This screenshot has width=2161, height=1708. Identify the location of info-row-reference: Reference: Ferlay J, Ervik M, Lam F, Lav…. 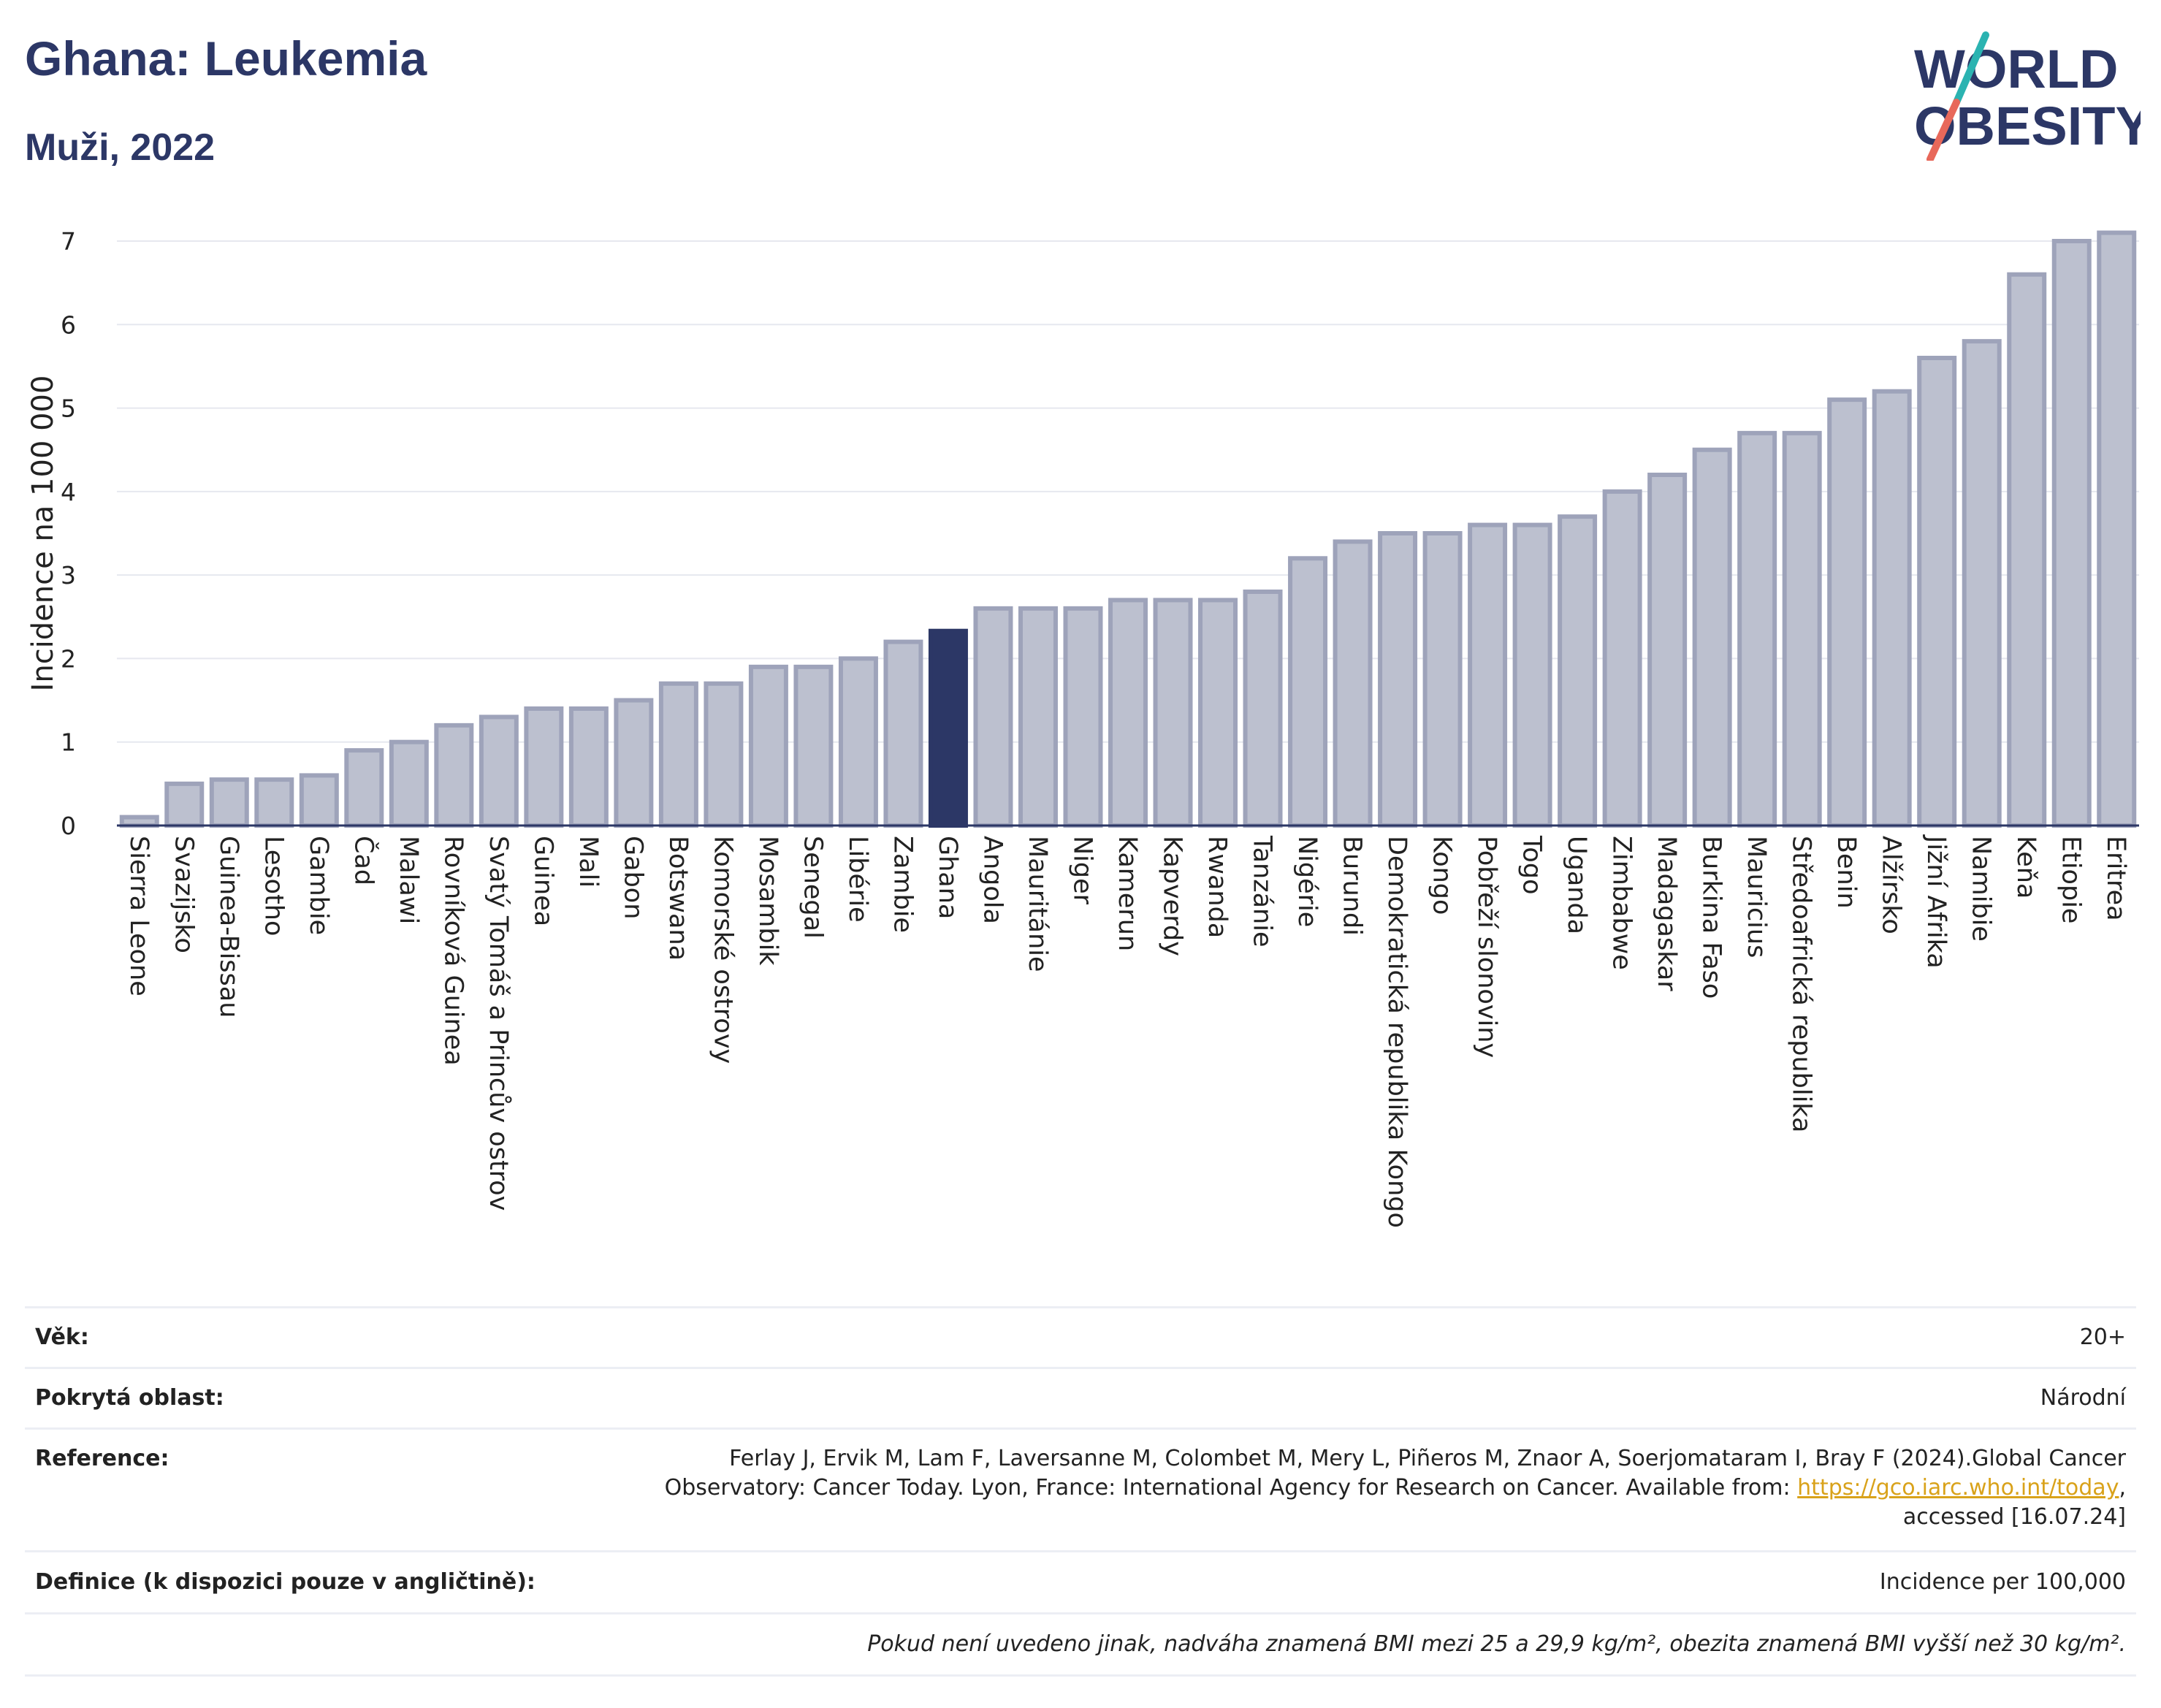
(1080, 1488).